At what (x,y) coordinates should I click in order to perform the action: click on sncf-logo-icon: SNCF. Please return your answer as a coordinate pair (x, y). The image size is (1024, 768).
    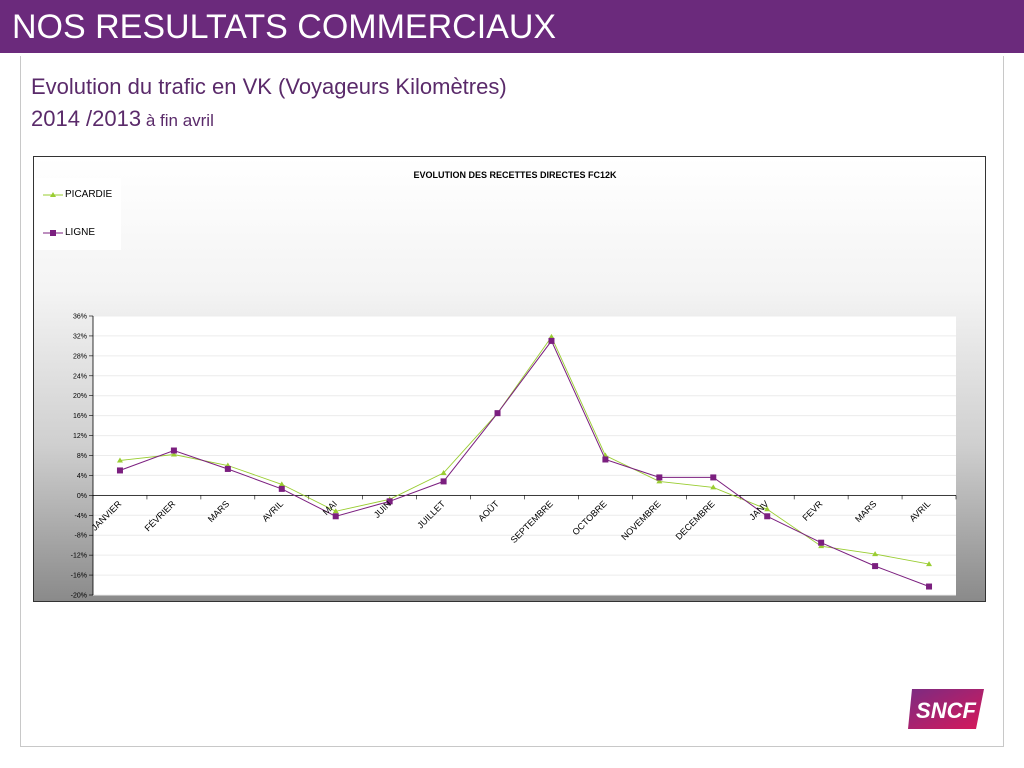
    Looking at the image, I should click on (946, 709).